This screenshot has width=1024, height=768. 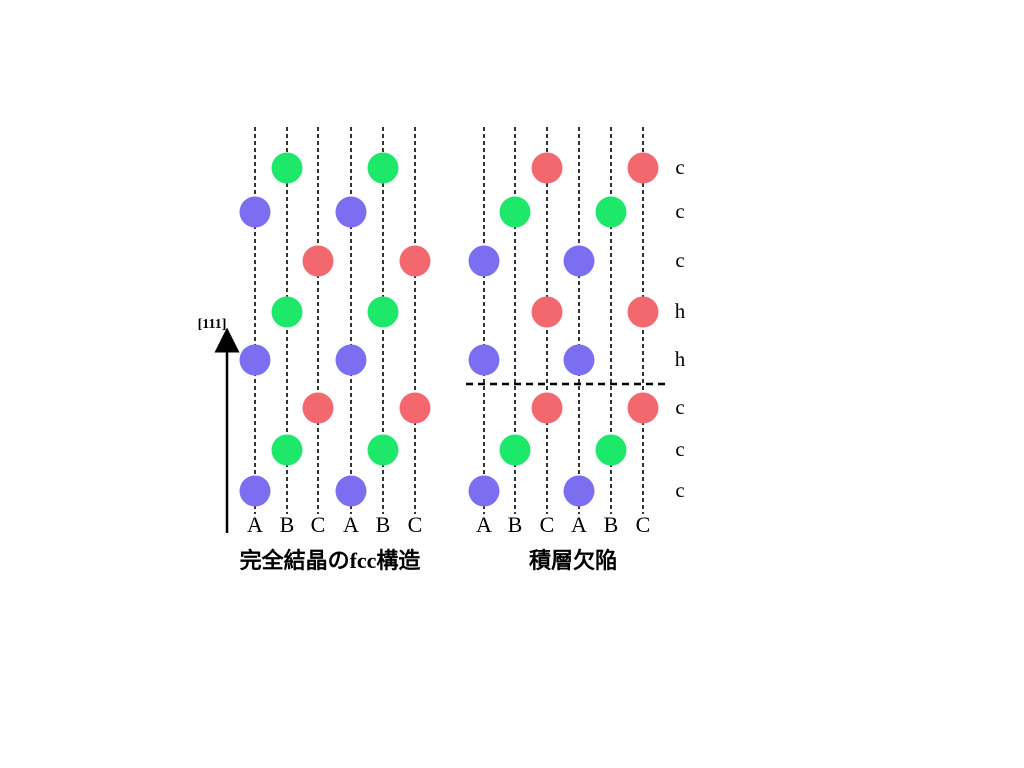 What do you see at coordinates (212, 324) in the screenshot?
I see `axis-label: [111]` at bounding box center [212, 324].